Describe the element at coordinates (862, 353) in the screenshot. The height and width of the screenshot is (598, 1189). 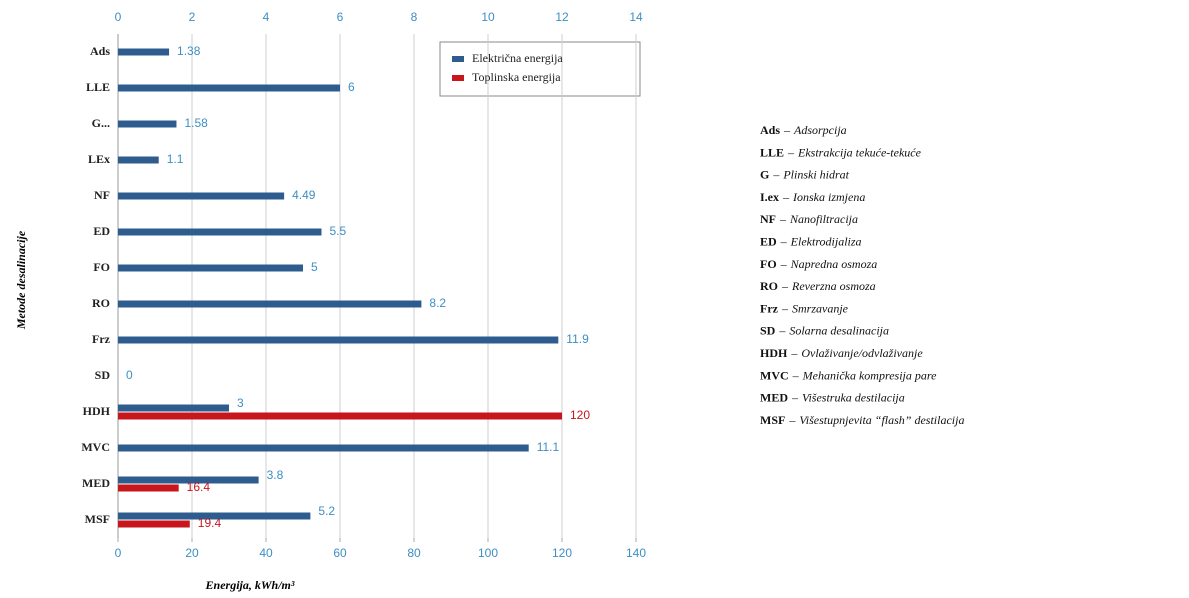
I see `key-name: Ovlaživanje/odvlaživanje` at that location.